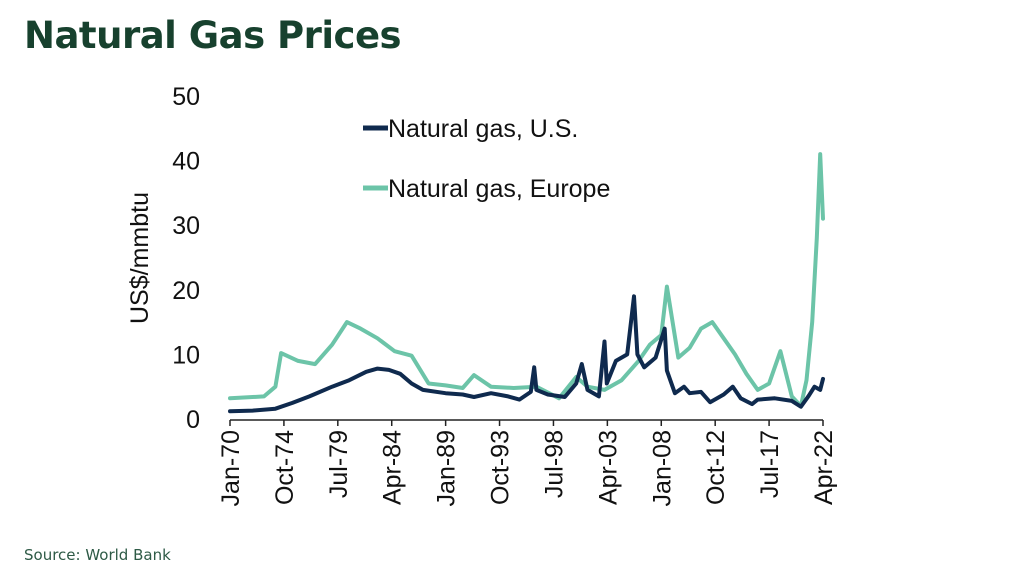 Image resolution: width=1024 pixels, height=576 pixels. I want to click on x-tick-label: Oct-74, so click(285, 467).